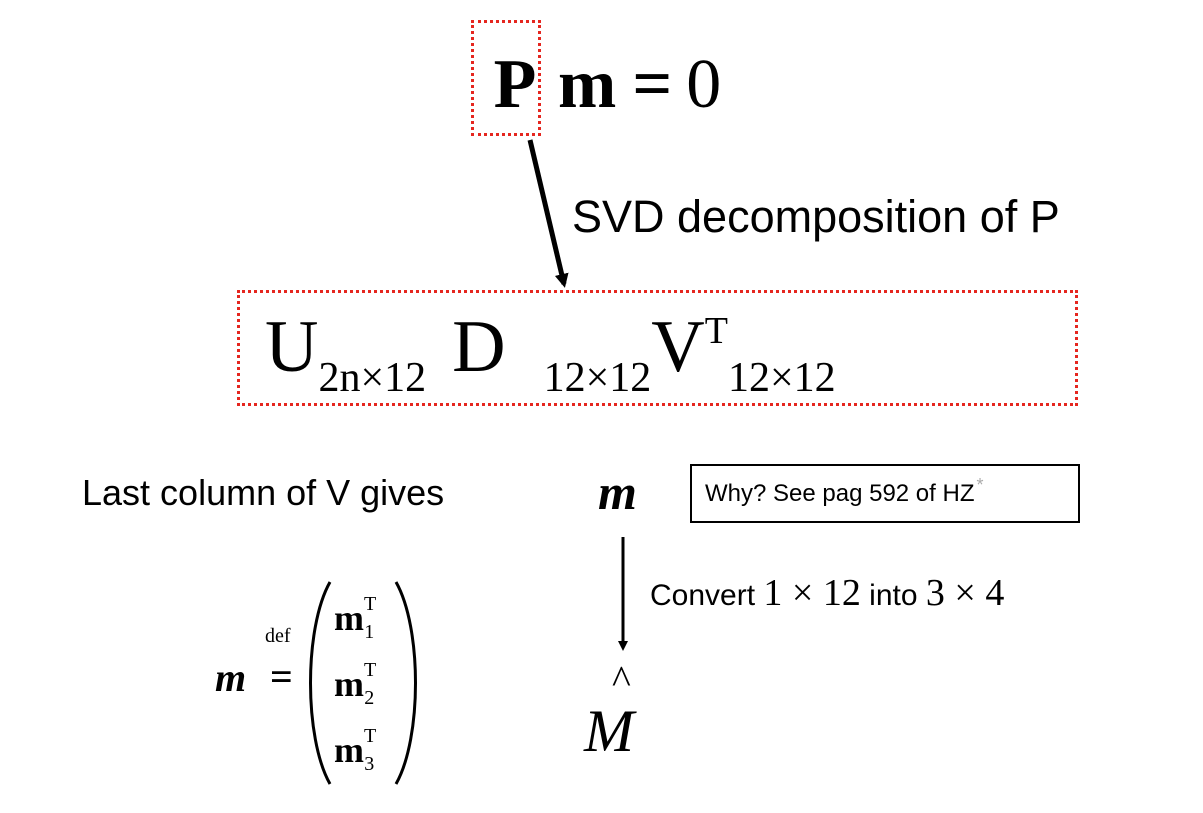  I want to click on row-1-sup: T, so click(370, 604).